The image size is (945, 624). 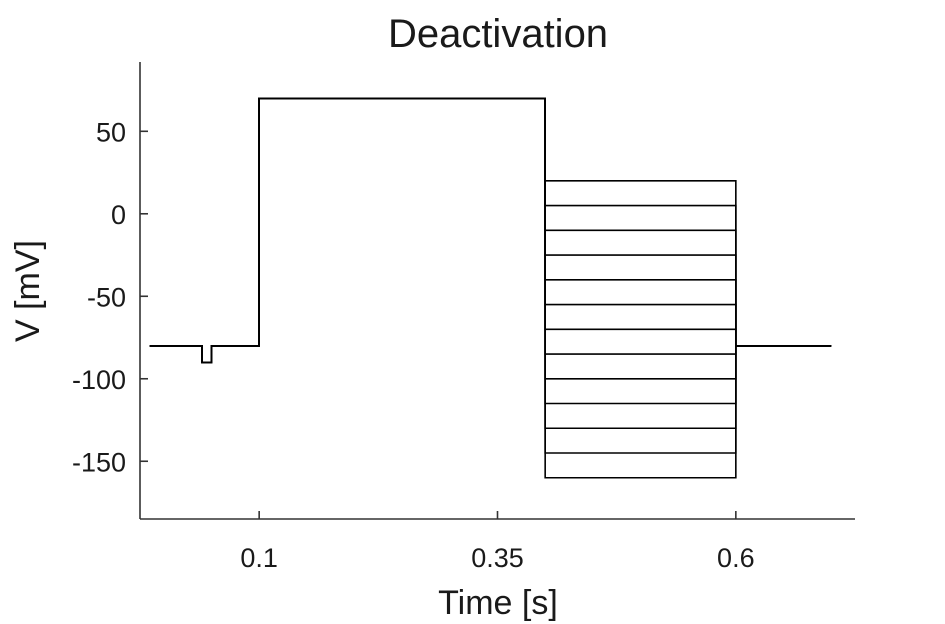 I want to click on y-tick-label: 0, so click(x=118, y=215).